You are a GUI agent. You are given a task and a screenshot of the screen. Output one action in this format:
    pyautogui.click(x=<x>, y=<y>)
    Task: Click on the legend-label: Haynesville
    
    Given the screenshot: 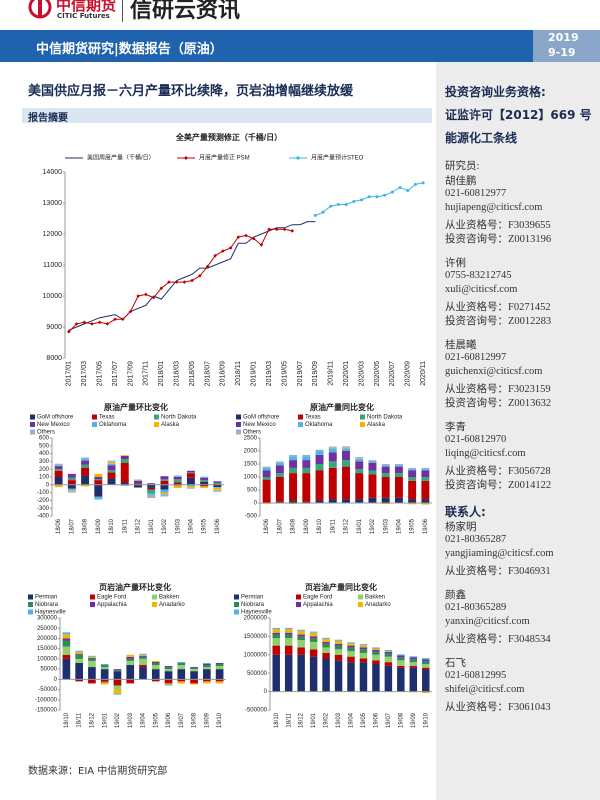 What is the action you would take?
    pyautogui.click(x=50, y=613)
    